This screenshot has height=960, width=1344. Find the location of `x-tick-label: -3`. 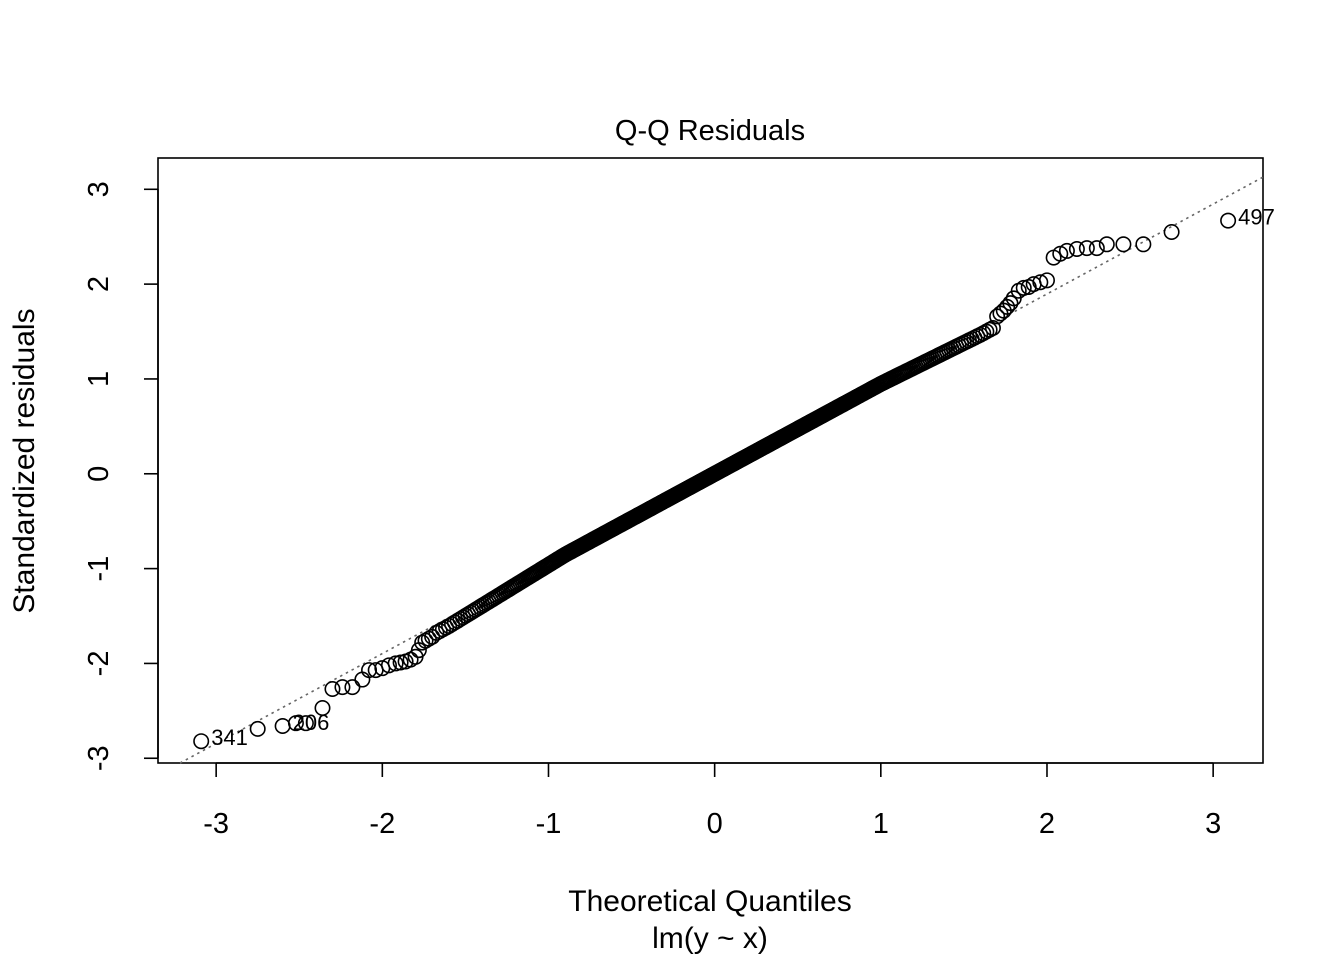

x-tick-label: -3 is located at coordinates (216, 824).